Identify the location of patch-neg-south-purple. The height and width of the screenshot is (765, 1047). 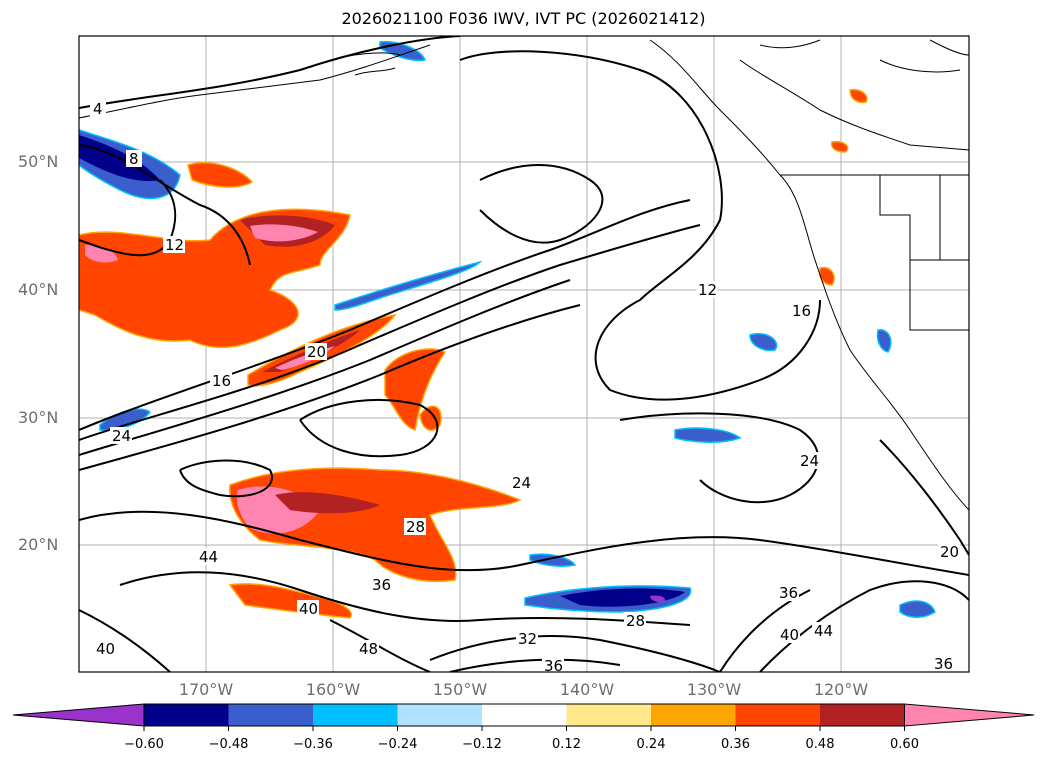
(658, 599).